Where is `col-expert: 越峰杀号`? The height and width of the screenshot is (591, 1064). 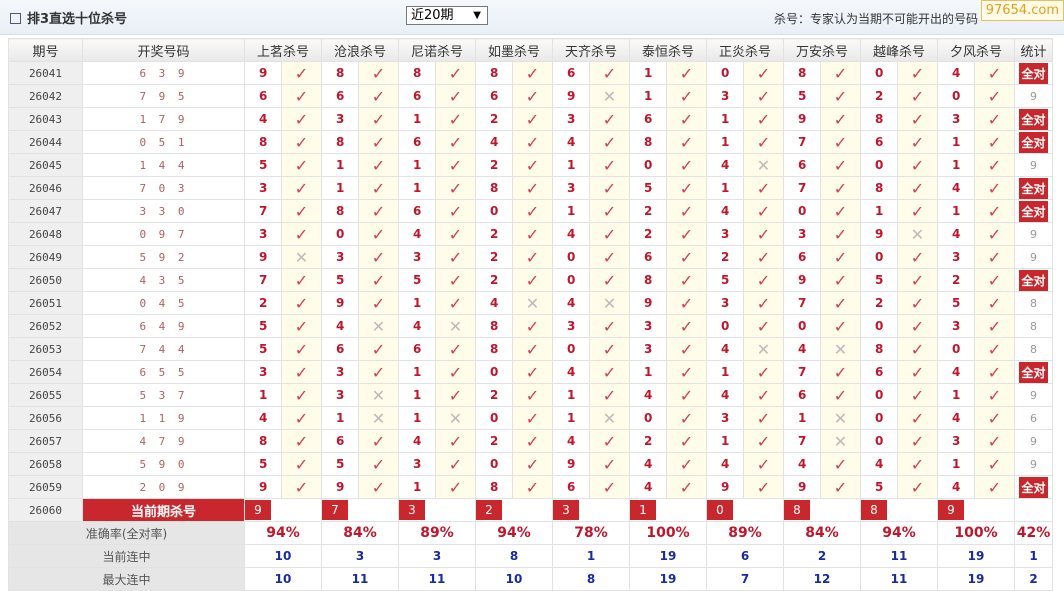
col-expert: 越峰杀号 is located at coordinates (899, 50).